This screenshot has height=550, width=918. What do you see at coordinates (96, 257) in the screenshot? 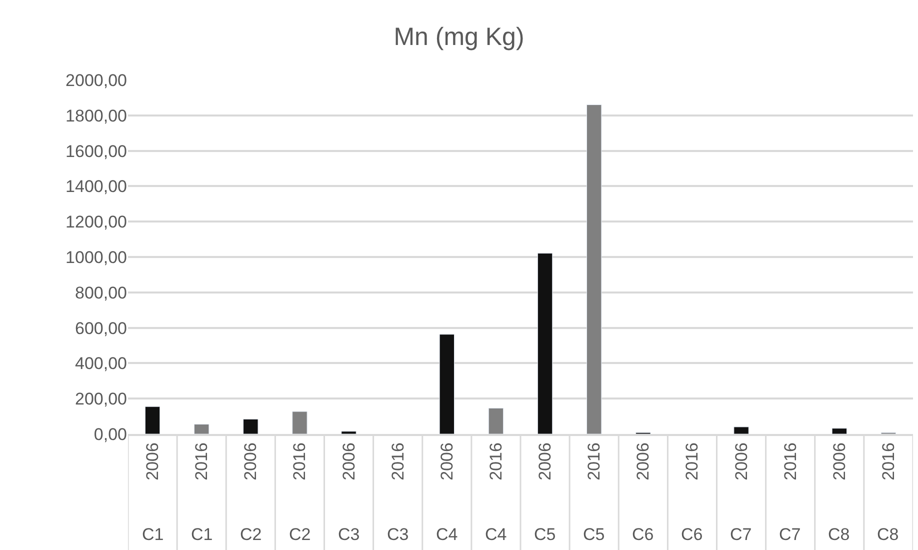
I see `y-tick-label: 1000,00` at bounding box center [96, 257].